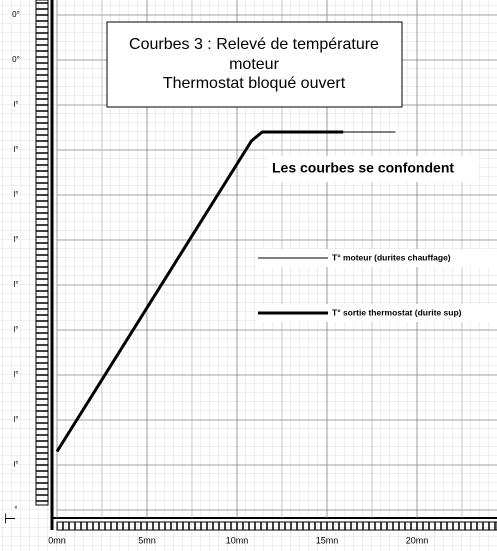 This screenshot has width=497, height=551. Describe the element at coordinates (254, 44) in the screenshot. I see `title: Courbes 3 : Relevé de température` at that location.